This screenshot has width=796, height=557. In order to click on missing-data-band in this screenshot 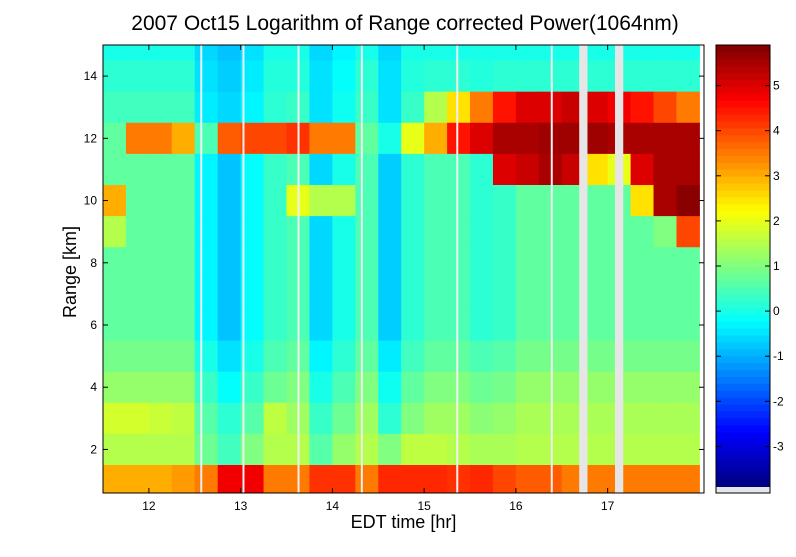, I will do `click(619, 269)`.